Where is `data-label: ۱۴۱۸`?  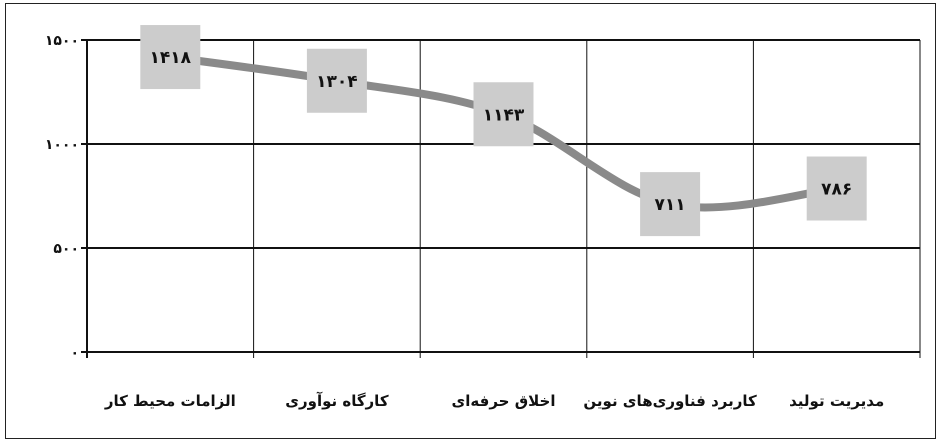 data-label: ۱۴۱۸ is located at coordinates (171, 58).